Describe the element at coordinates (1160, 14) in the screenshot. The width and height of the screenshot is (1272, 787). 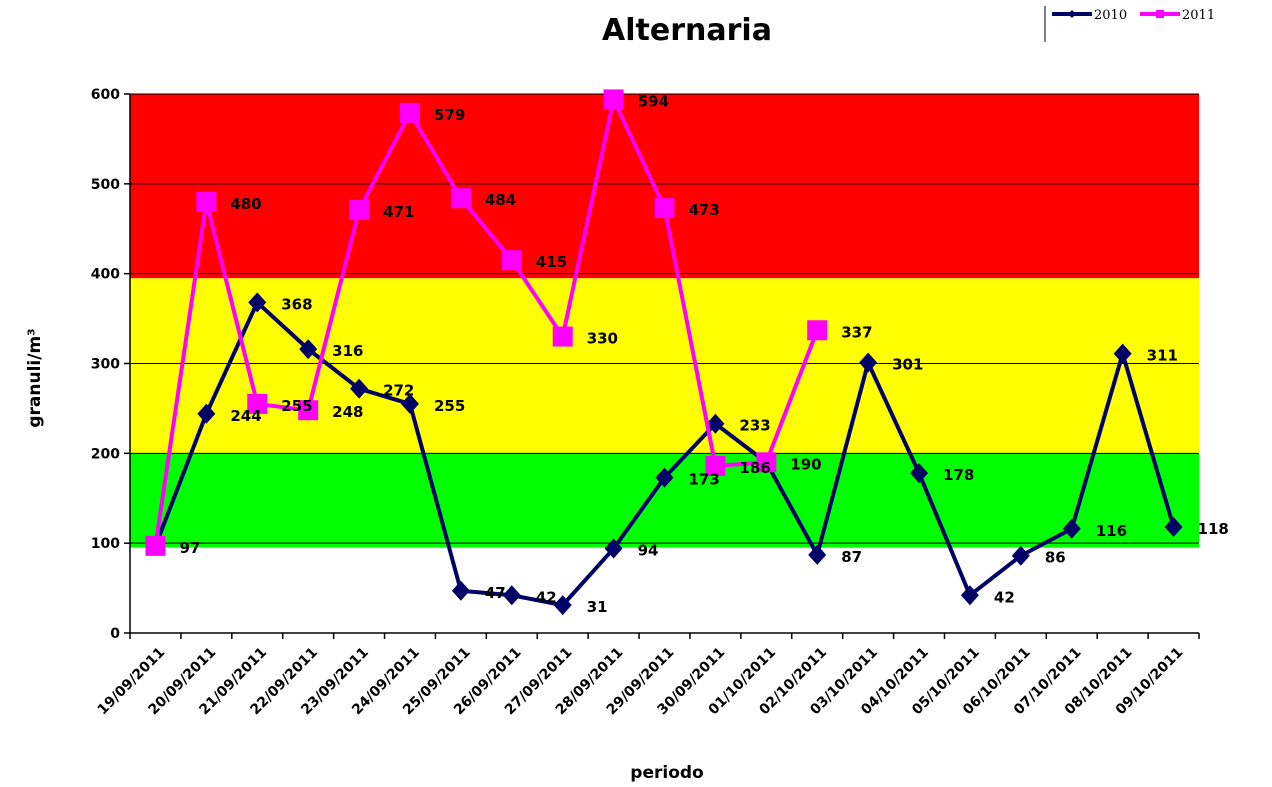
I see `legend-marker-2011` at that location.